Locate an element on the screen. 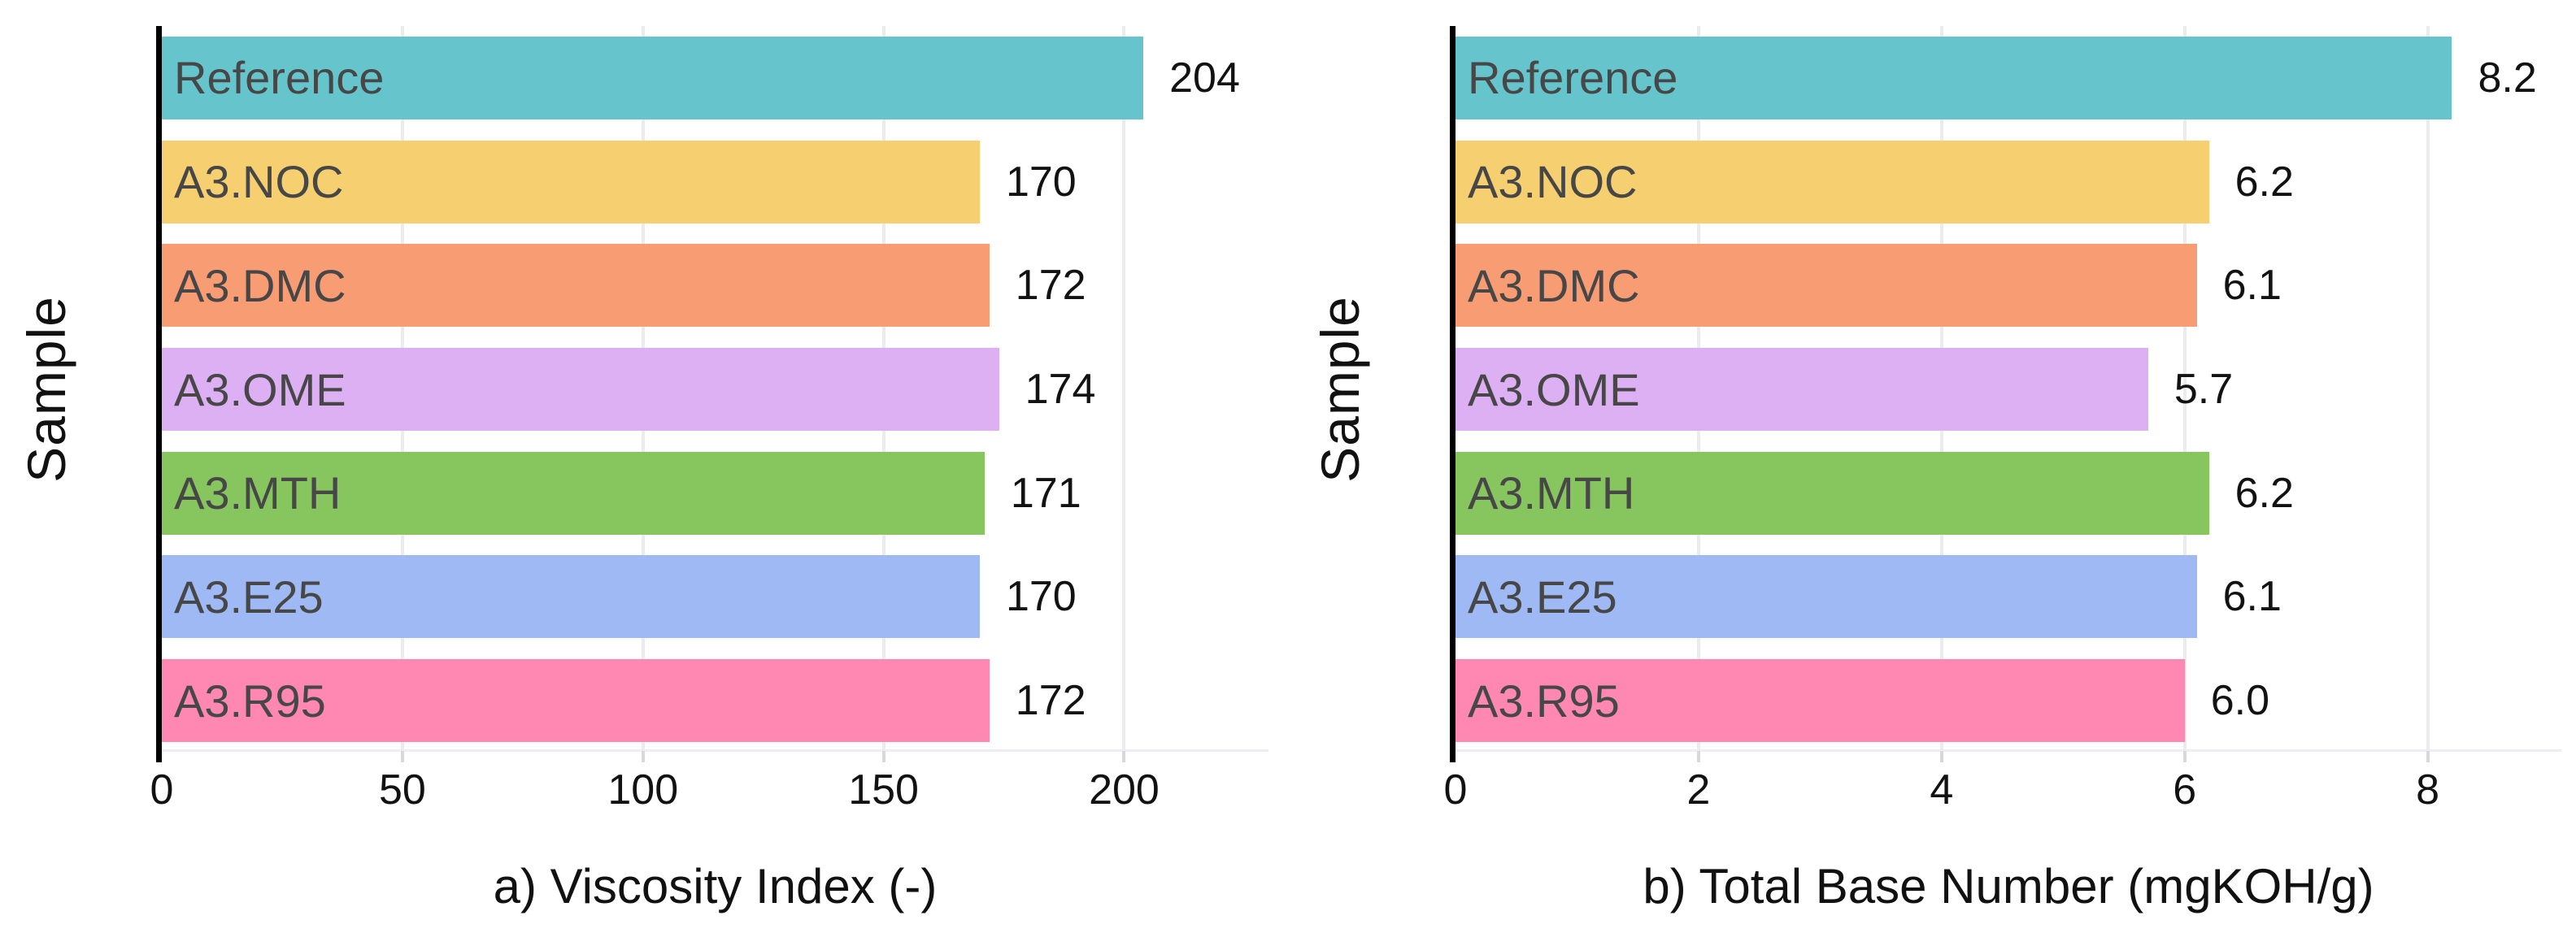 The image size is (2576, 946). x-tick-label: 6 is located at coordinates (2185, 790).